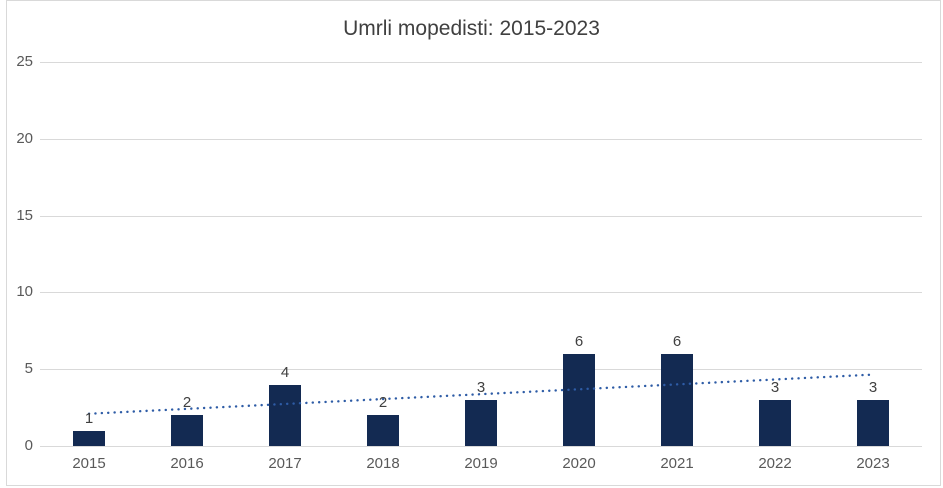 Image resolution: width=943 pixels, height=488 pixels. I want to click on bar-2020, so click(579, 399).